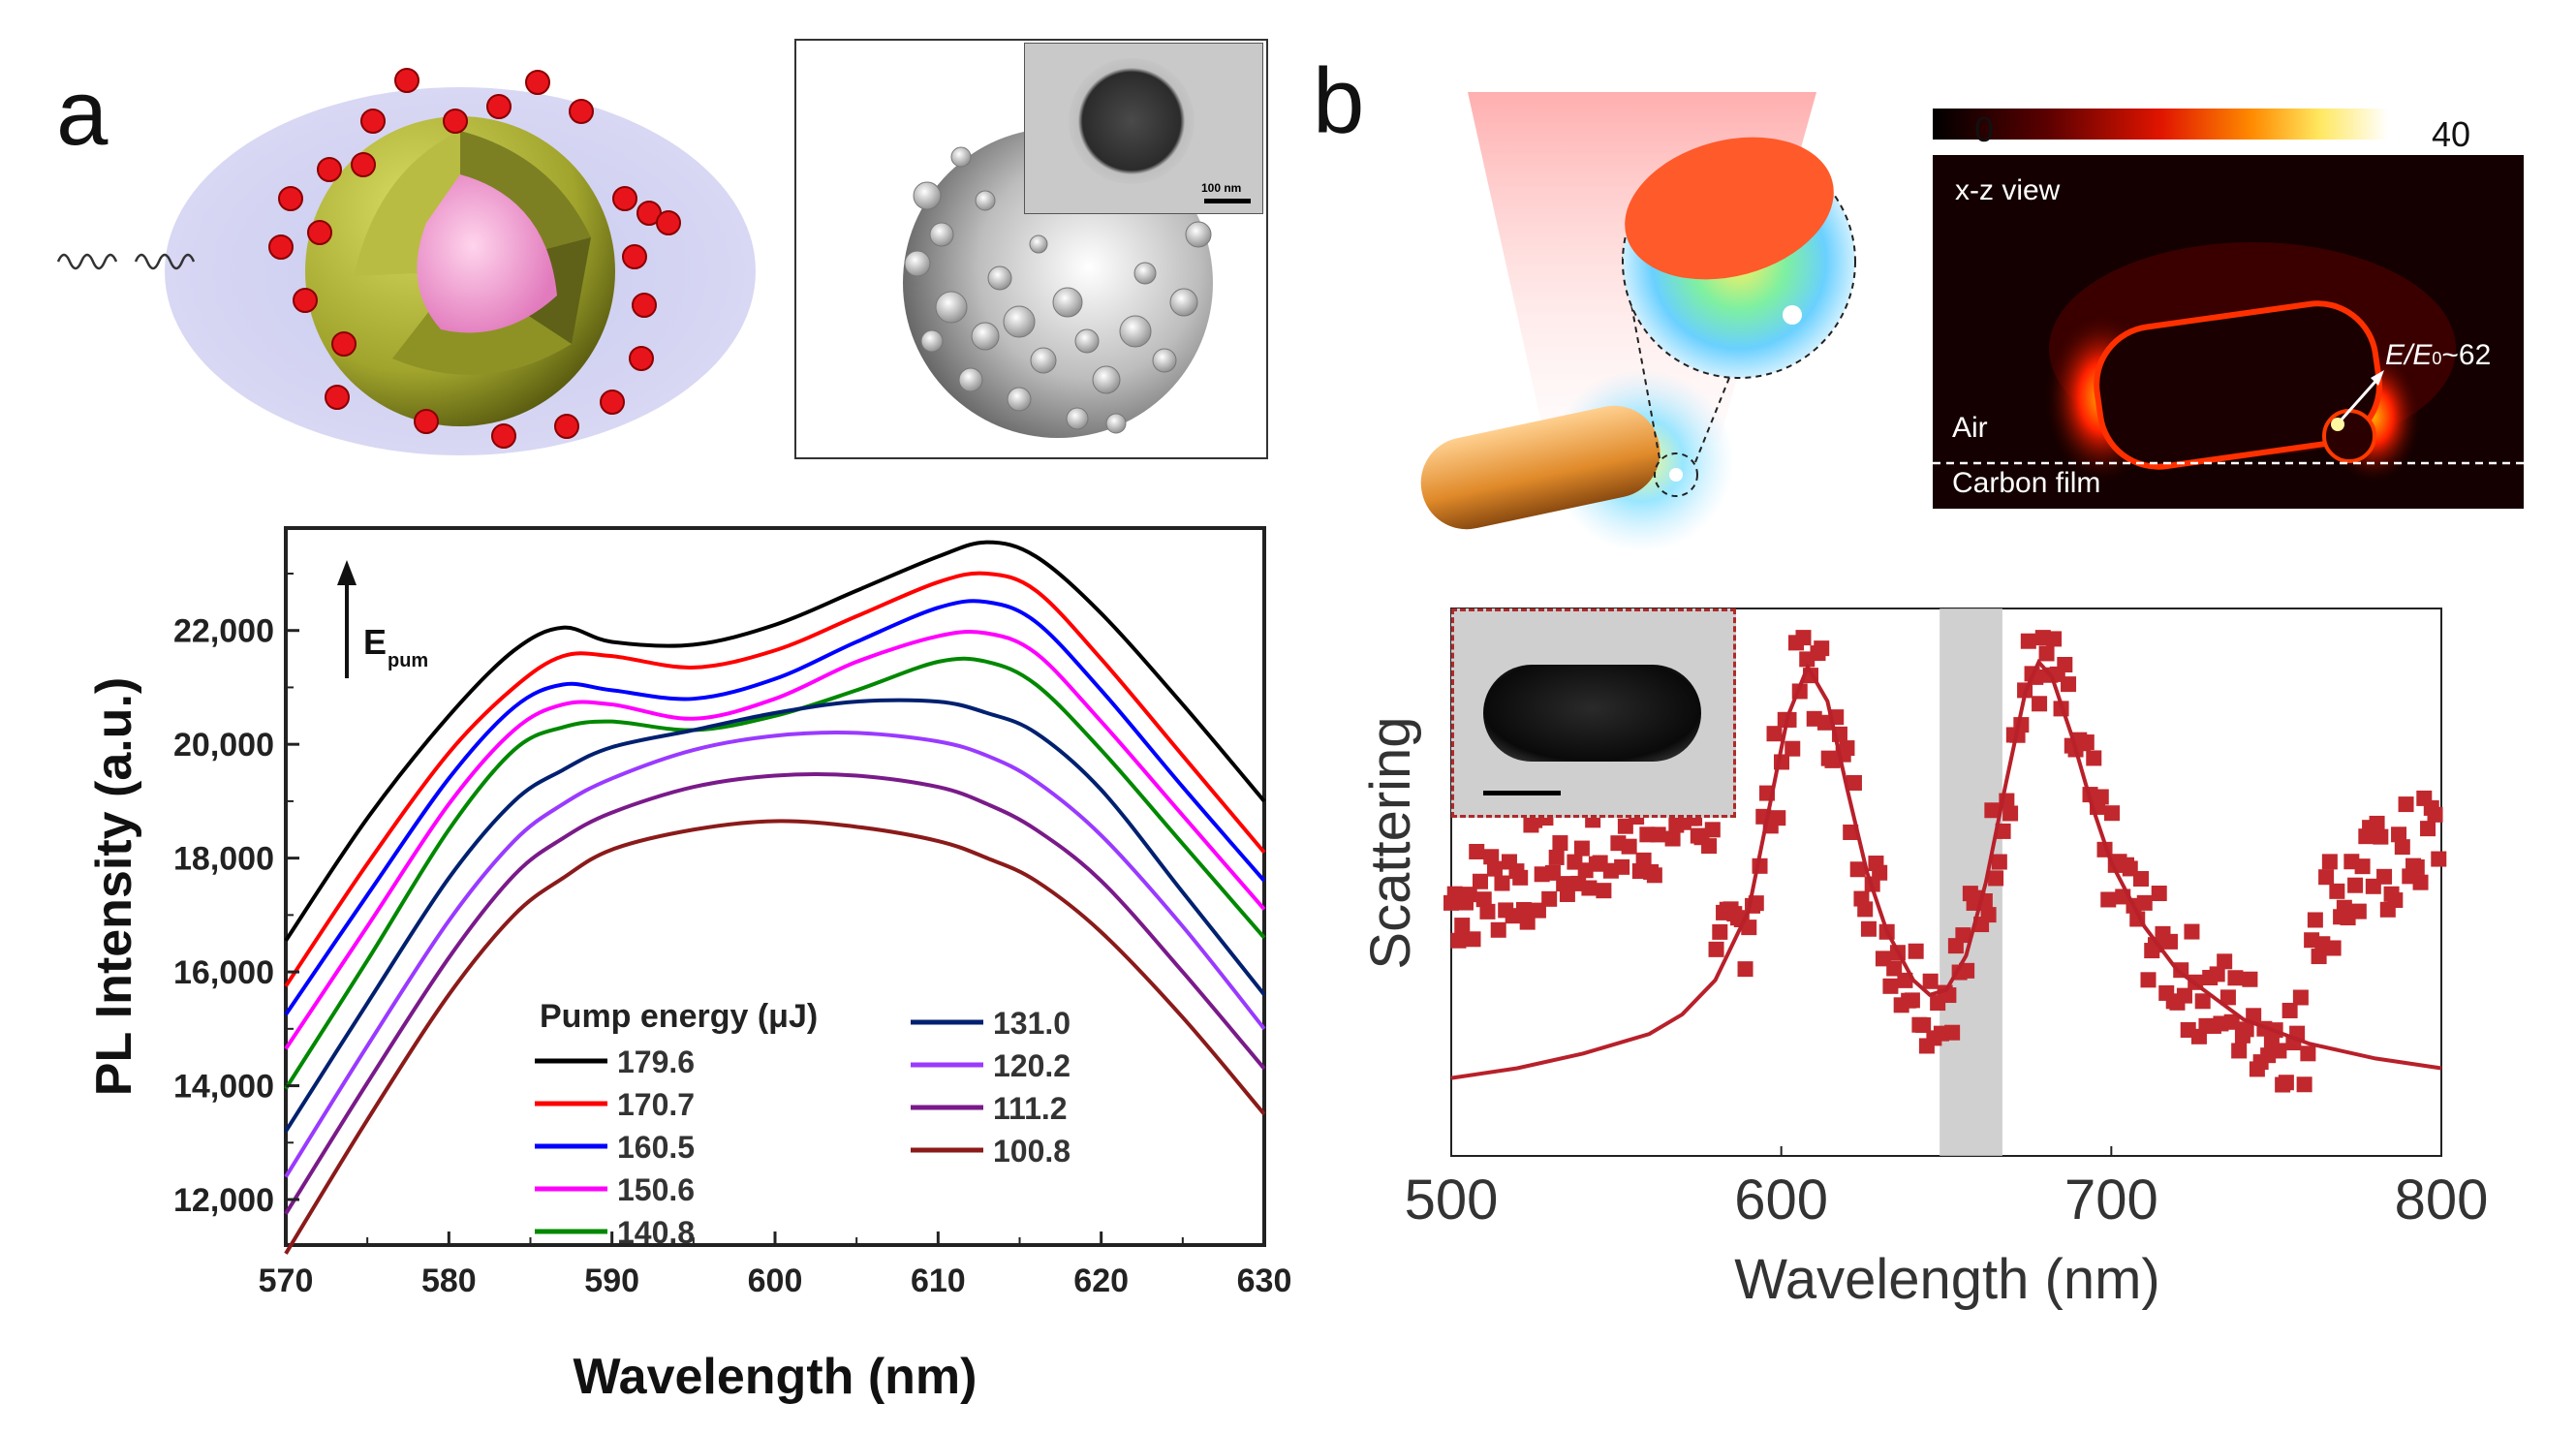 This screenshot has width=2576, height=1434. Describe the element at coordinates (679, 1016) in the screenshot. I see `legend-title: Pump energy (μJ)` at that location.